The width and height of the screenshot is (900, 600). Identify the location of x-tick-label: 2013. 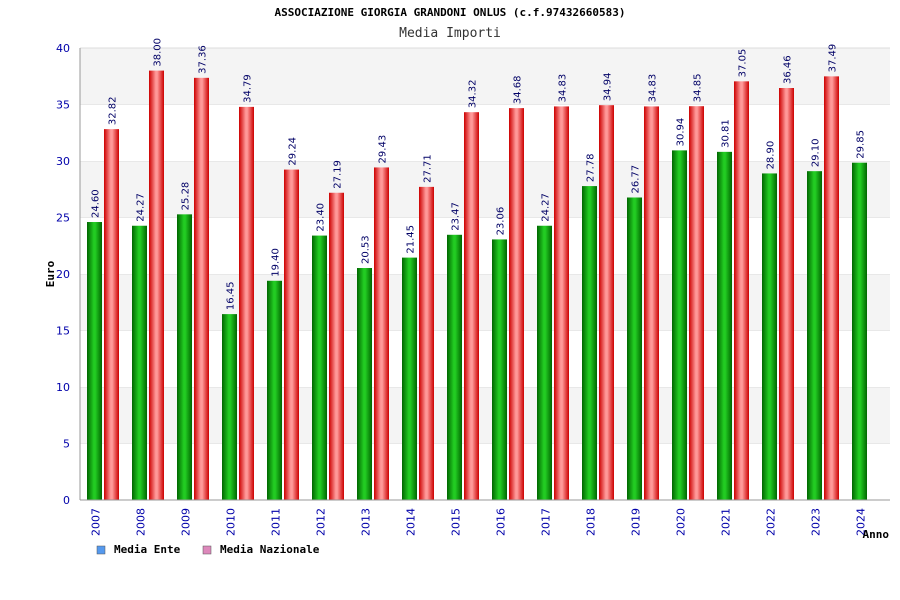
(366, 522).